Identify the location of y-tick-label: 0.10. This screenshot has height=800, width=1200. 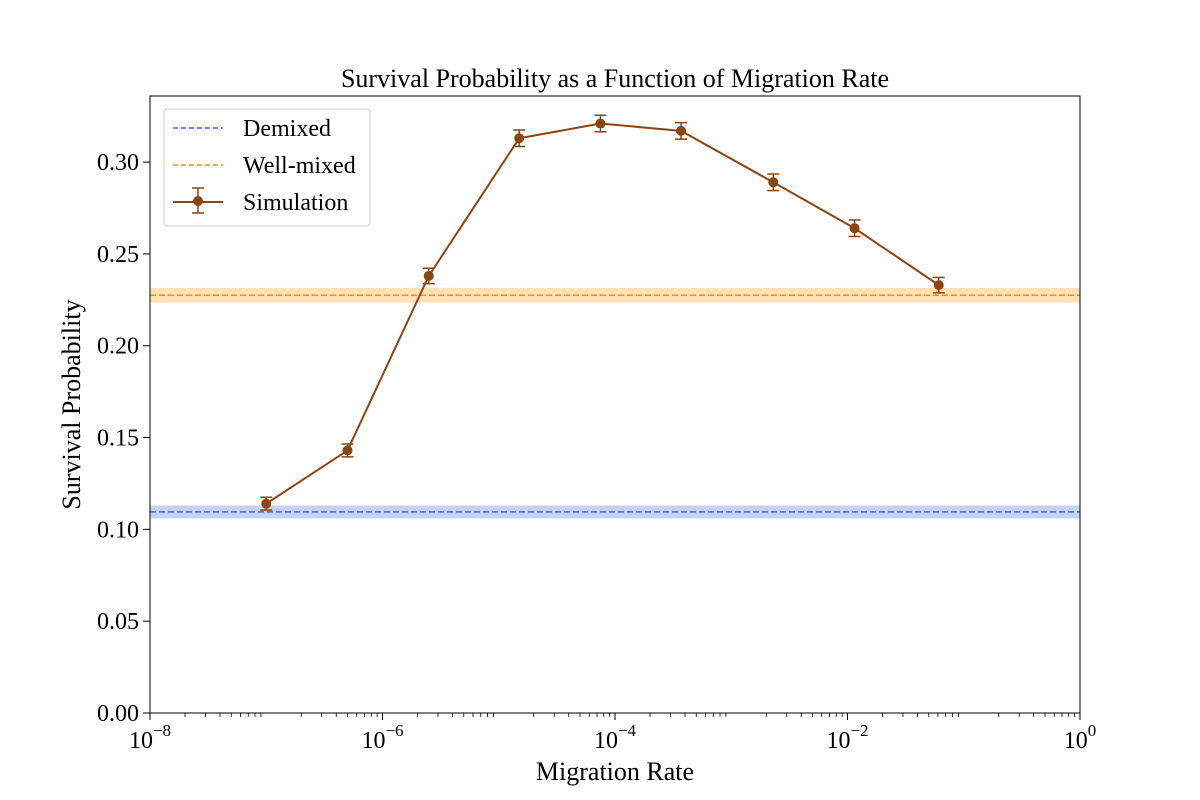
(118, 530).